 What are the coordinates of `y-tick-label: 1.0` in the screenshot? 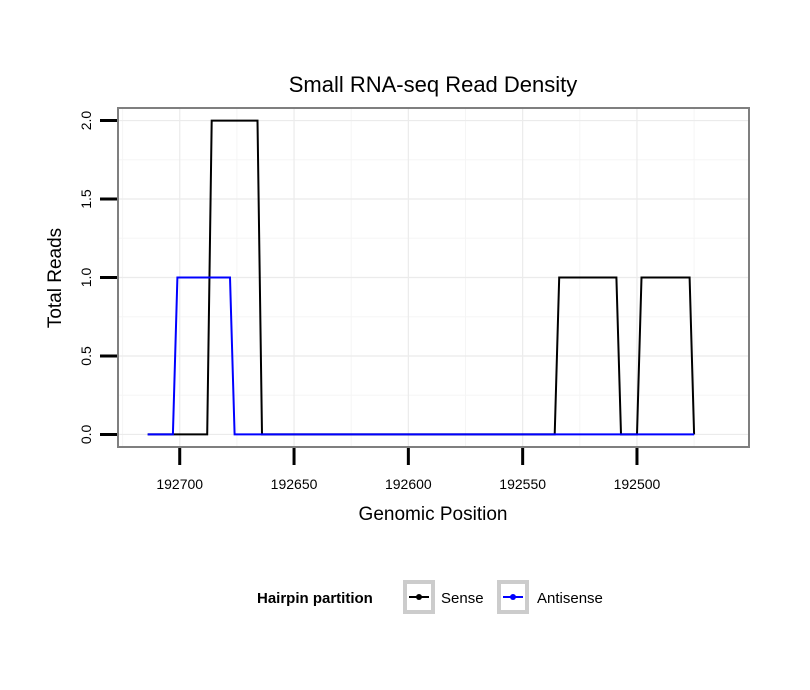 It's located at (86, 278).